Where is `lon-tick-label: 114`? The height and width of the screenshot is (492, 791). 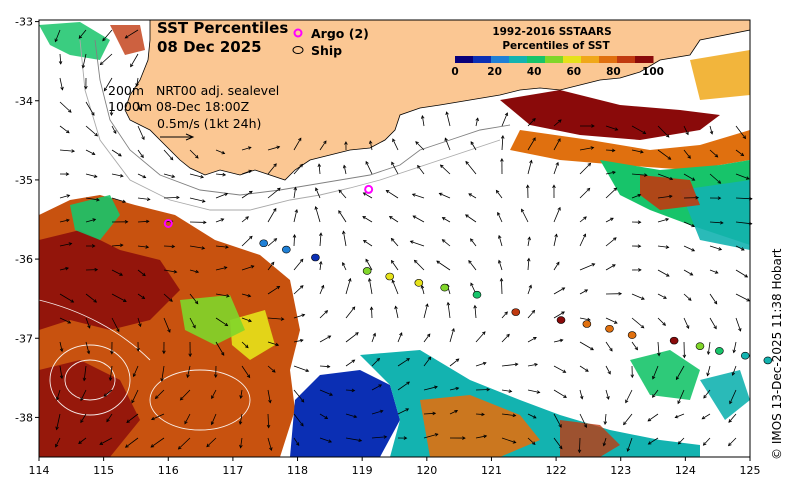
lon-tick-label: 114 is located at coordinates (39, 470).